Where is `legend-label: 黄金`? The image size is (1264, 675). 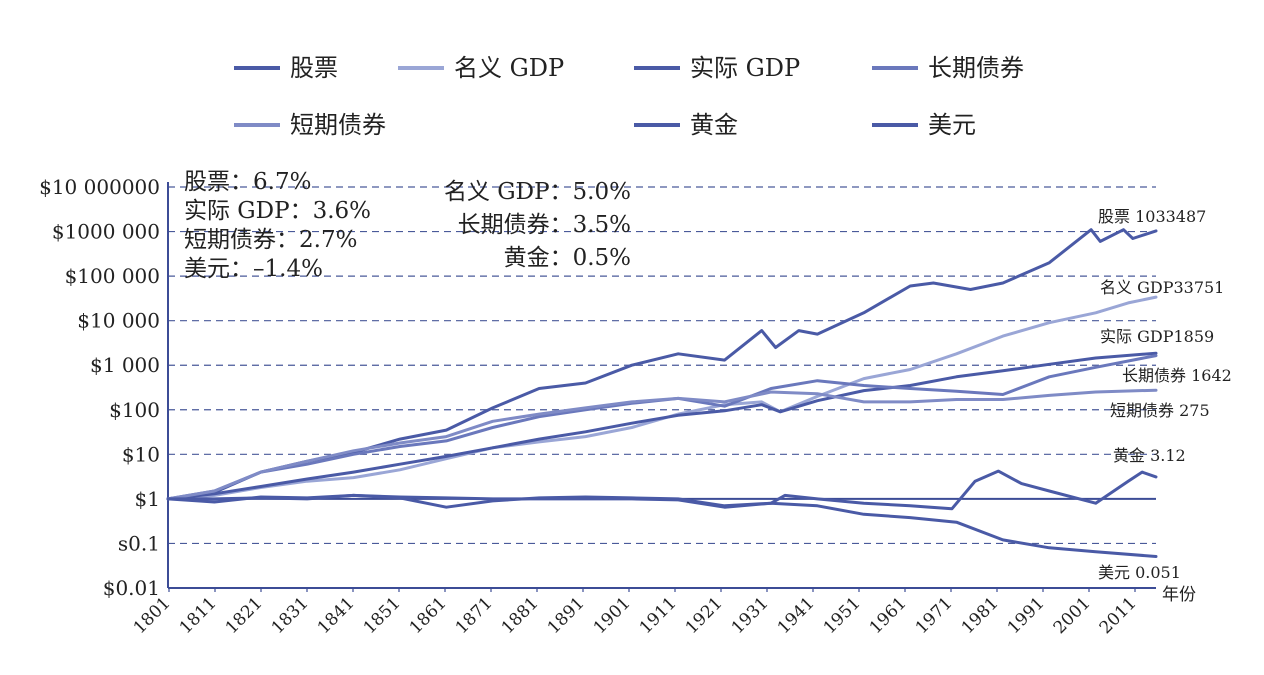 legend-label: 黄金 is located at coordinates (714, 125).